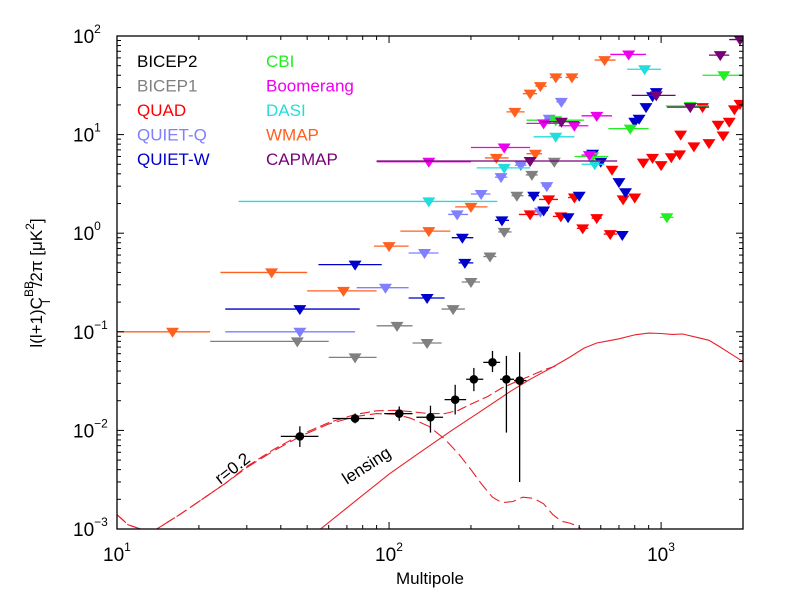 This screenshot has height=595, width=799. What do you see at coordinates (399, 547) in the screenshot?
I see `x-tick-exp: 2` at bounding box center [399, 547].